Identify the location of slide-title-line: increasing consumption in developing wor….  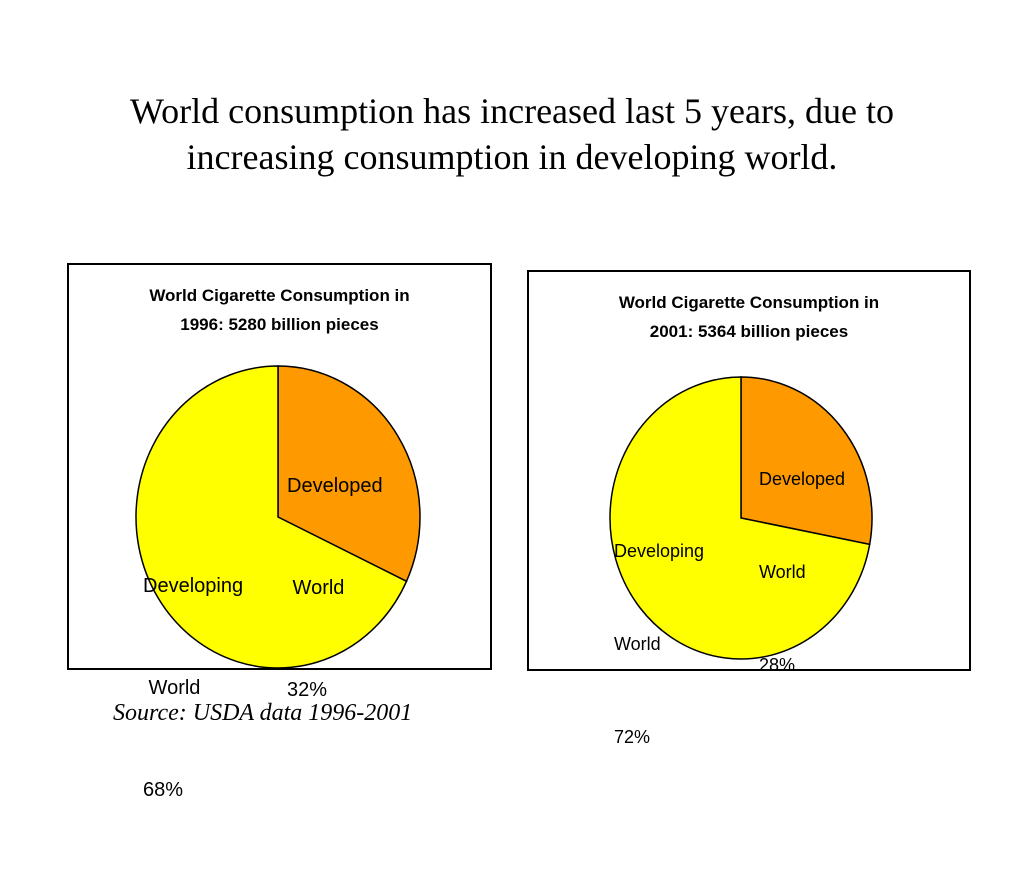
(512, 157).